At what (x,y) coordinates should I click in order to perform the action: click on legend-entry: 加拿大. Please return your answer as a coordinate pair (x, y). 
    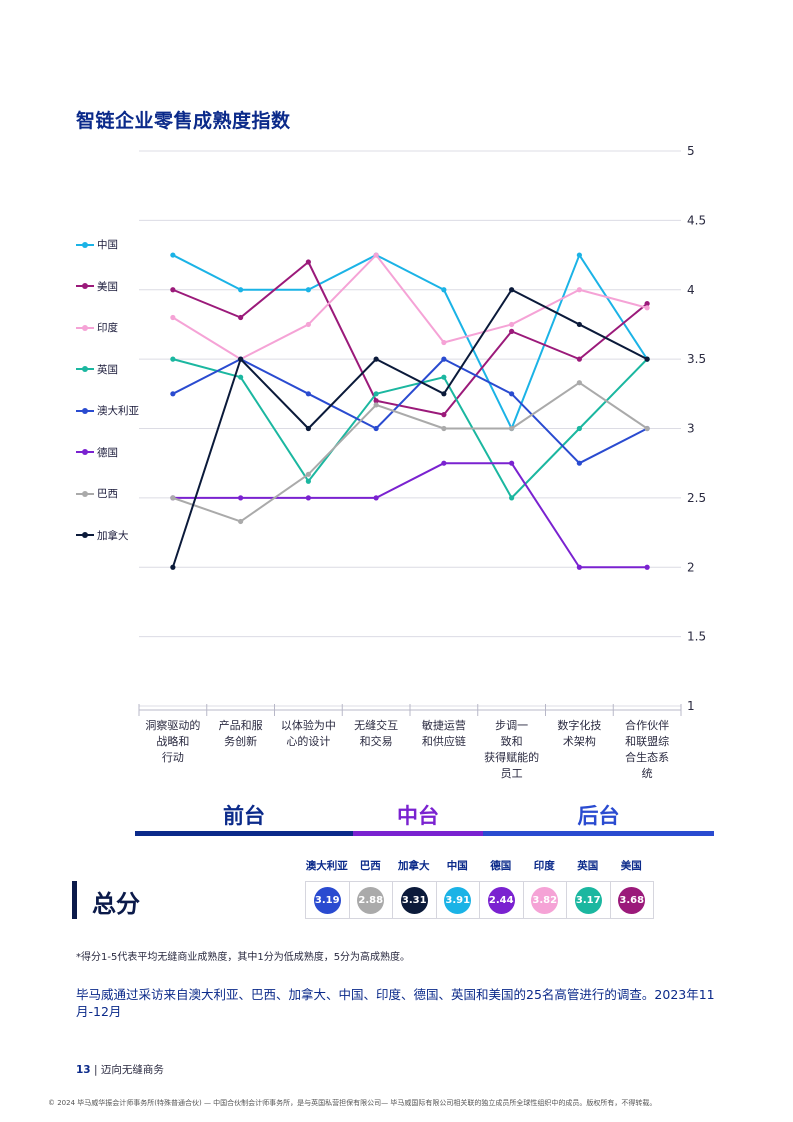
    Looking at the image, I should click on (102, 535).